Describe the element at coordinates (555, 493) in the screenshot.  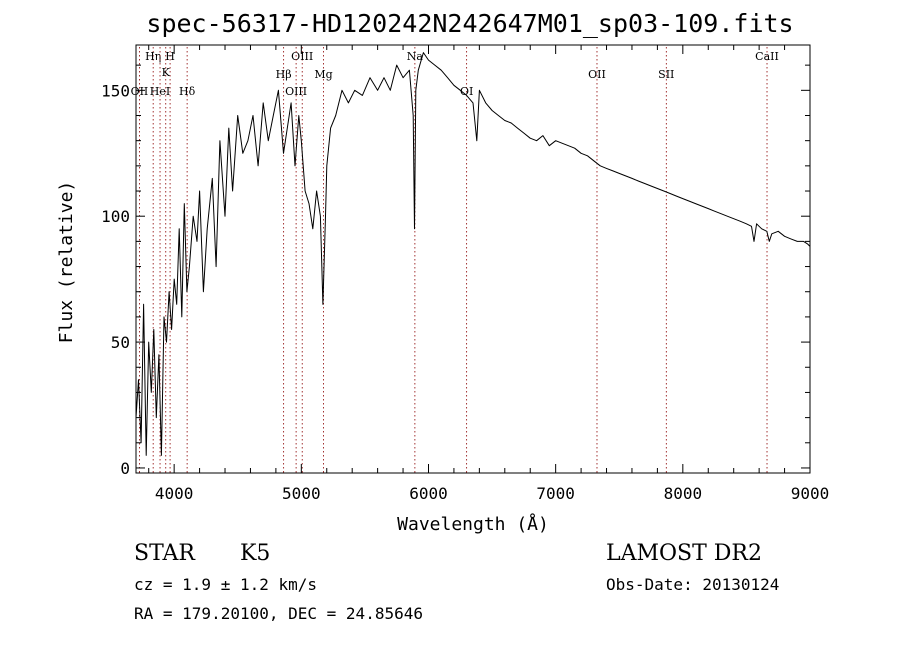
I see `x-tick-label-3: 7000` at that location.